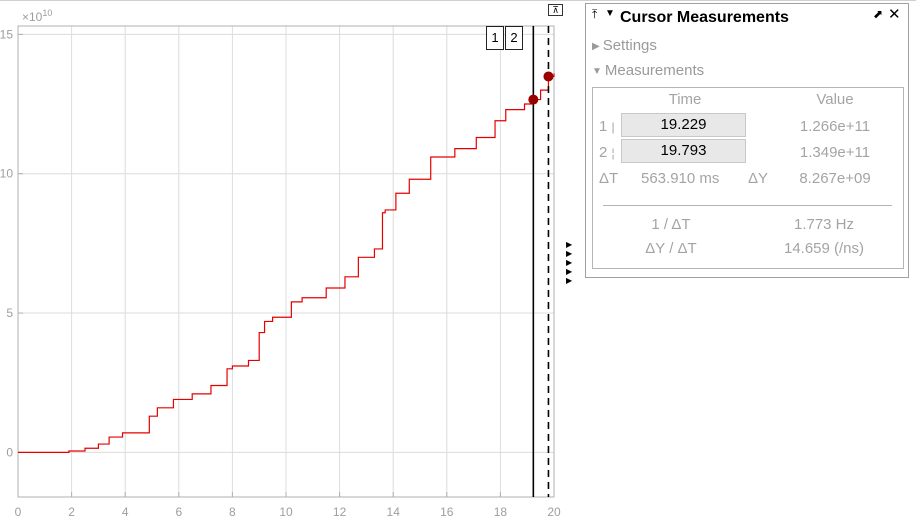 The image size is (916, 522). What do you see at coordinates (683, 125) in the screenshot?
I see `cursor-1-time-field: 19.229` at bounding box center [683, 125].